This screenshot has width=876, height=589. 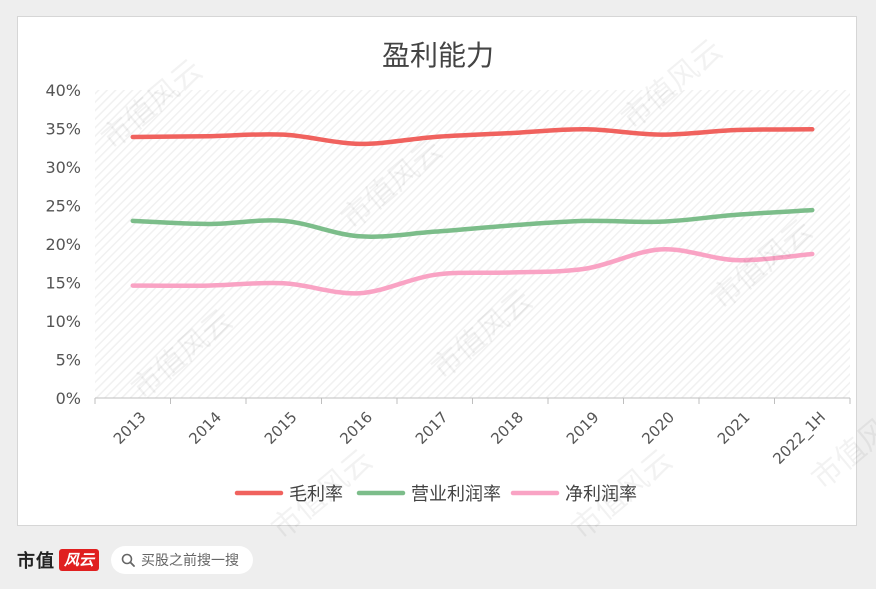 What do you see at coordinates (79, 560) in the screenshot?
I see `brand-seal: 风云` at bounding box center [79, 560].